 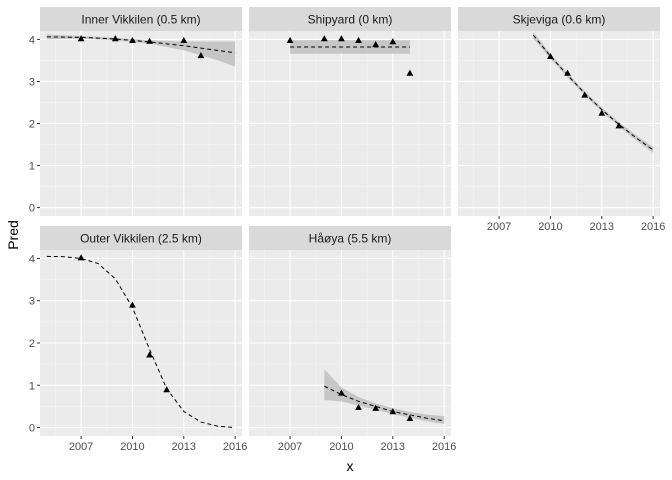 I want to click on facet-strip-label: Skjeviga (0.6 km), so click(x=559, y=20).